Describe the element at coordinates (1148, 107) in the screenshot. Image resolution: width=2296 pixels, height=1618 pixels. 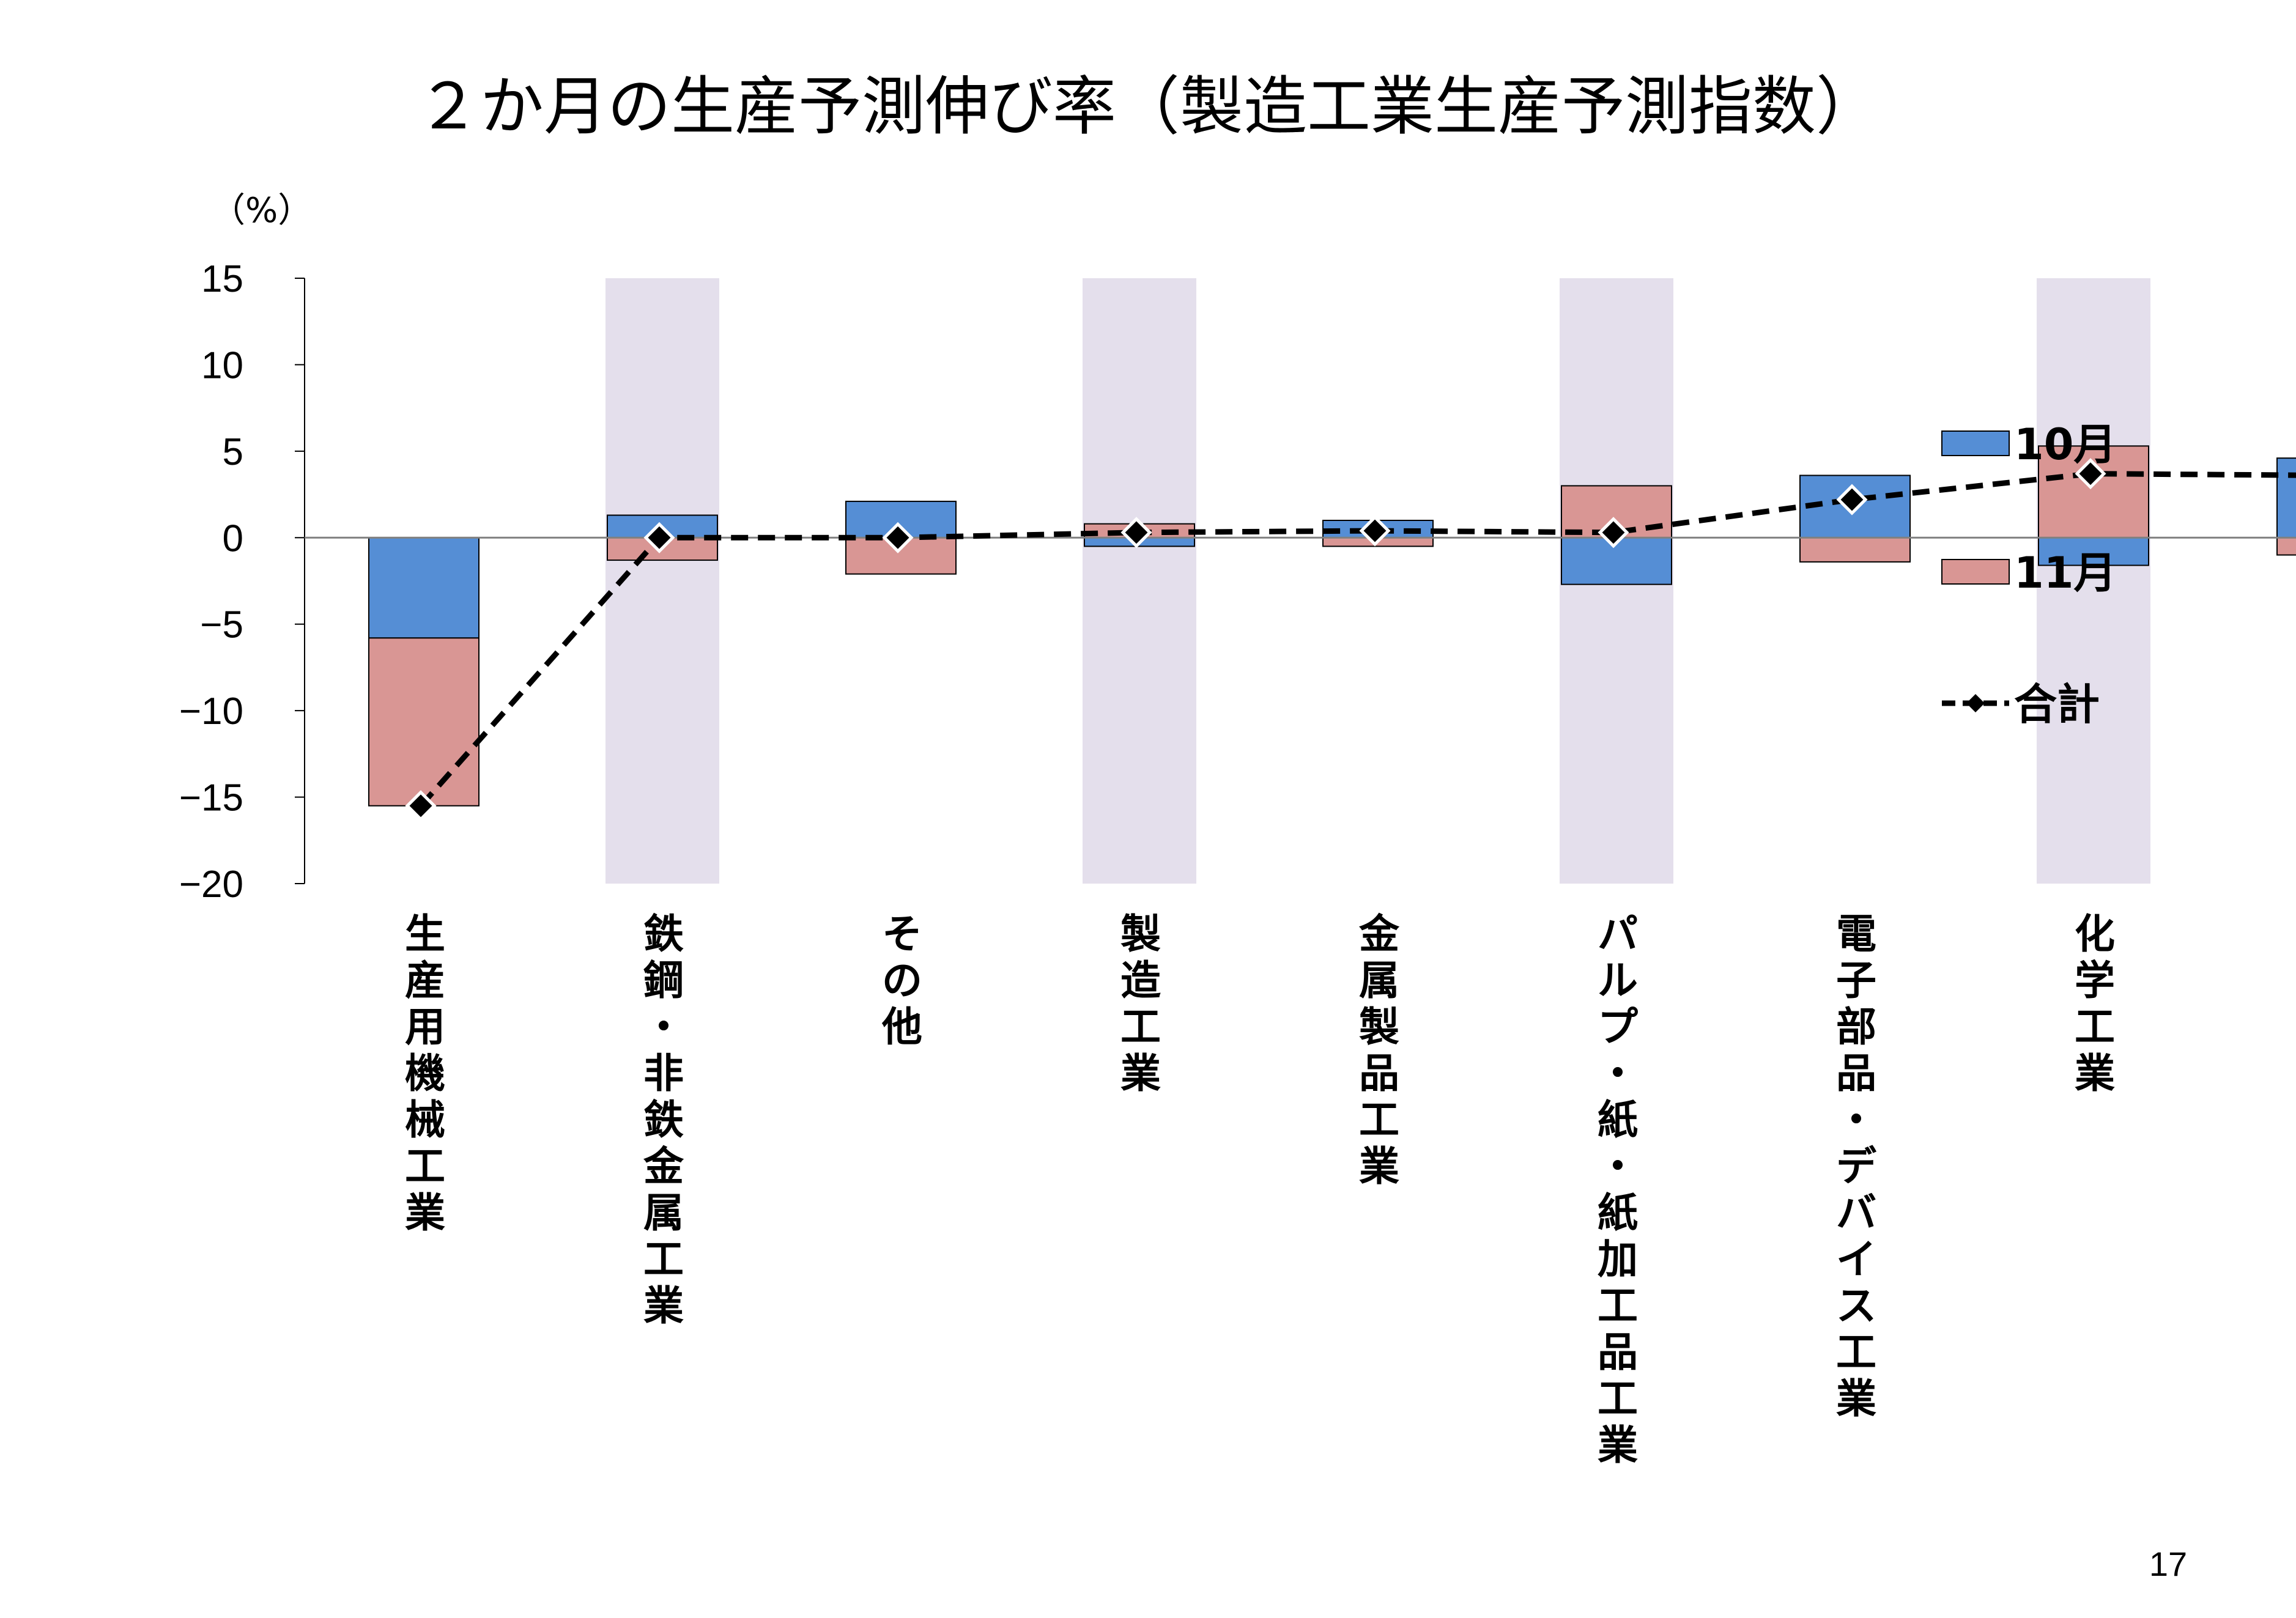
I see `chart-title: ２か月の生産予測伸び率（製造工業生産予測指数）` at that location.